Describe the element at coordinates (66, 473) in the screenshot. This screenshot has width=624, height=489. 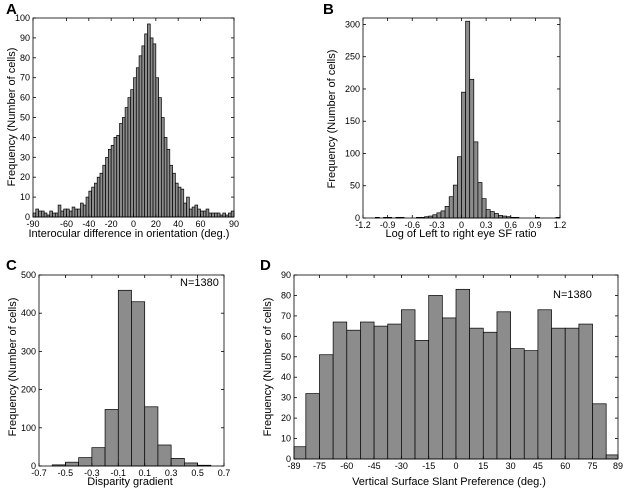
I see `x-tick-label: -0.5` at that location.